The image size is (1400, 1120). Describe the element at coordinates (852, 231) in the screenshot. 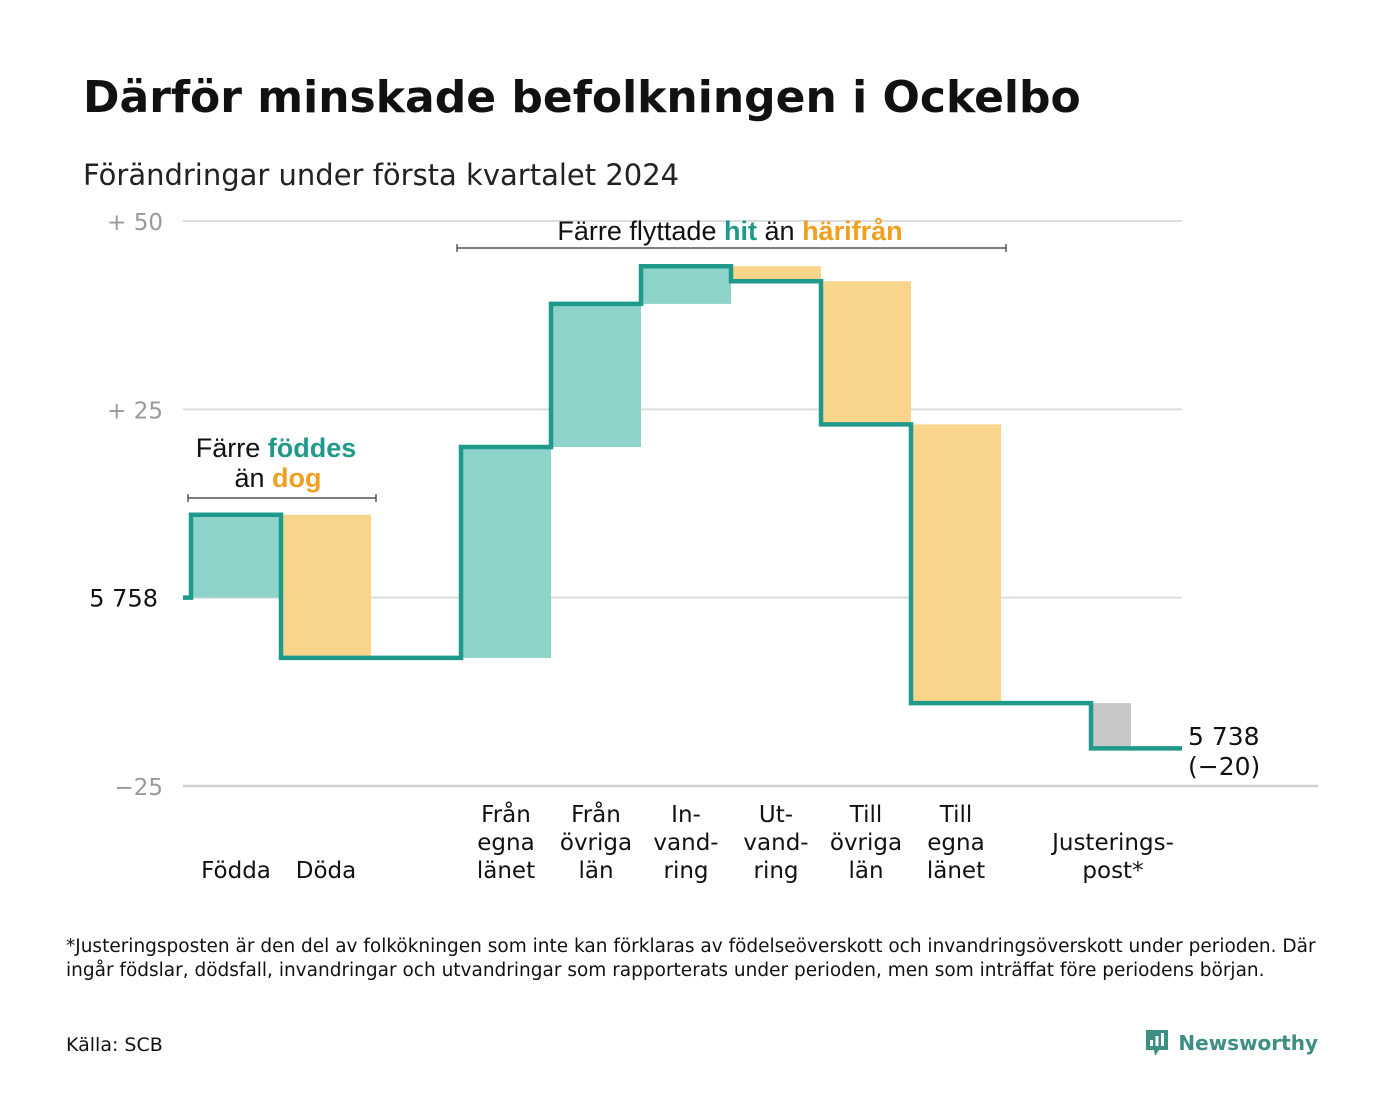

I see `migration-annotation-orange: härifrån` at that location.